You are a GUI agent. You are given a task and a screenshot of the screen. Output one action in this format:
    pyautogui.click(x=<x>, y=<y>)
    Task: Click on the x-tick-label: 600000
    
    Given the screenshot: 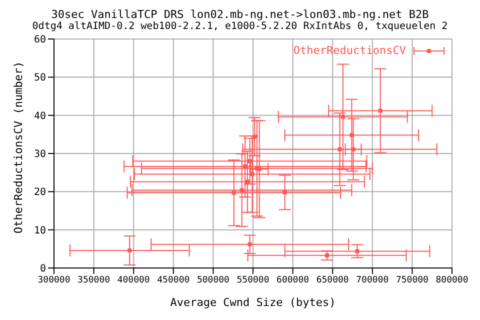 What is the action you would take?
    pyautogui.click(x=293, y=280)
    